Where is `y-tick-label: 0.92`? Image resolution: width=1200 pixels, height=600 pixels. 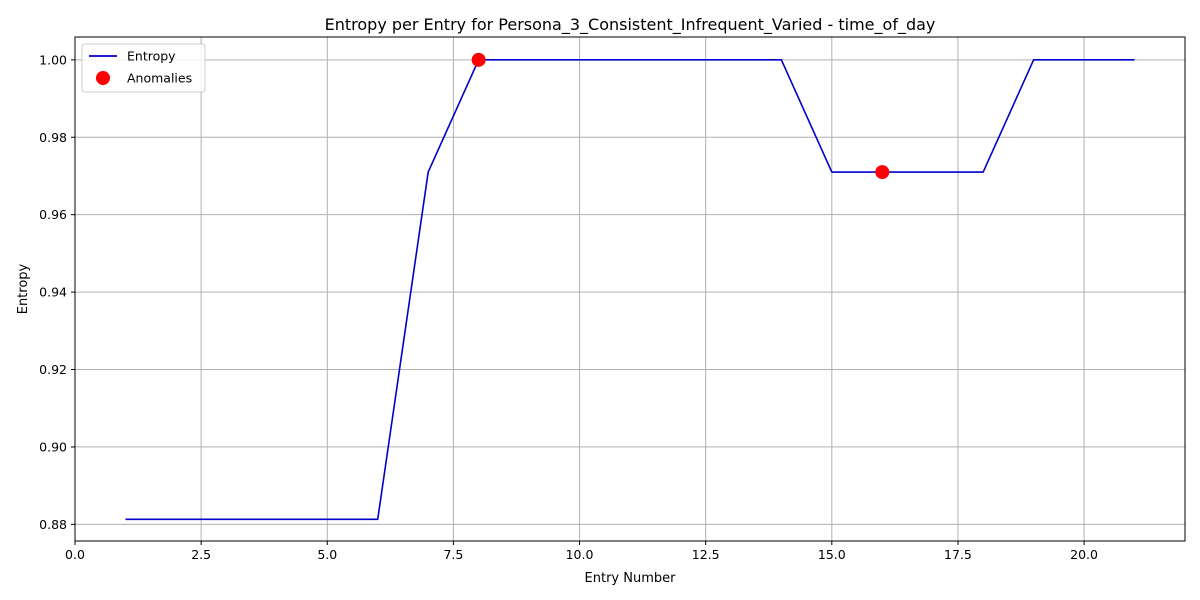 y-tick-label: 0.92 is located at coordinates (53, 369).